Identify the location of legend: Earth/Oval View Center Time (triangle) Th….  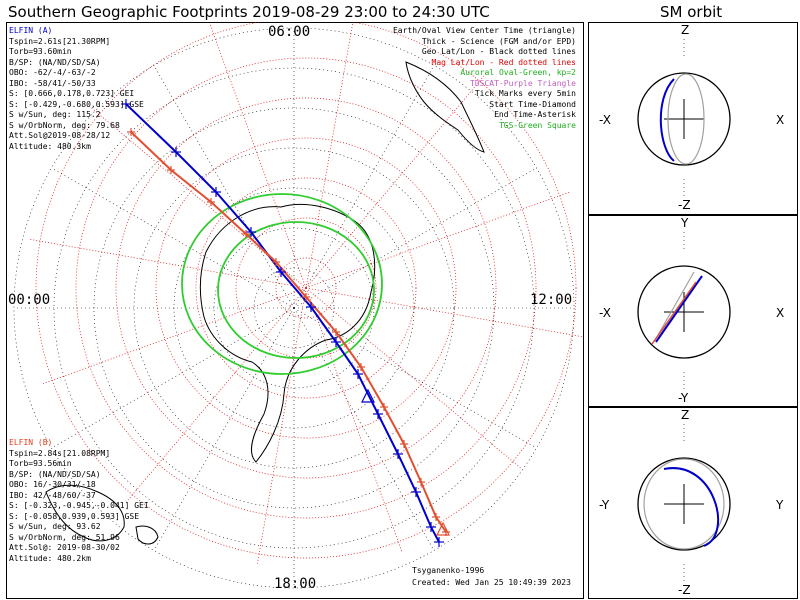
(484, 78).